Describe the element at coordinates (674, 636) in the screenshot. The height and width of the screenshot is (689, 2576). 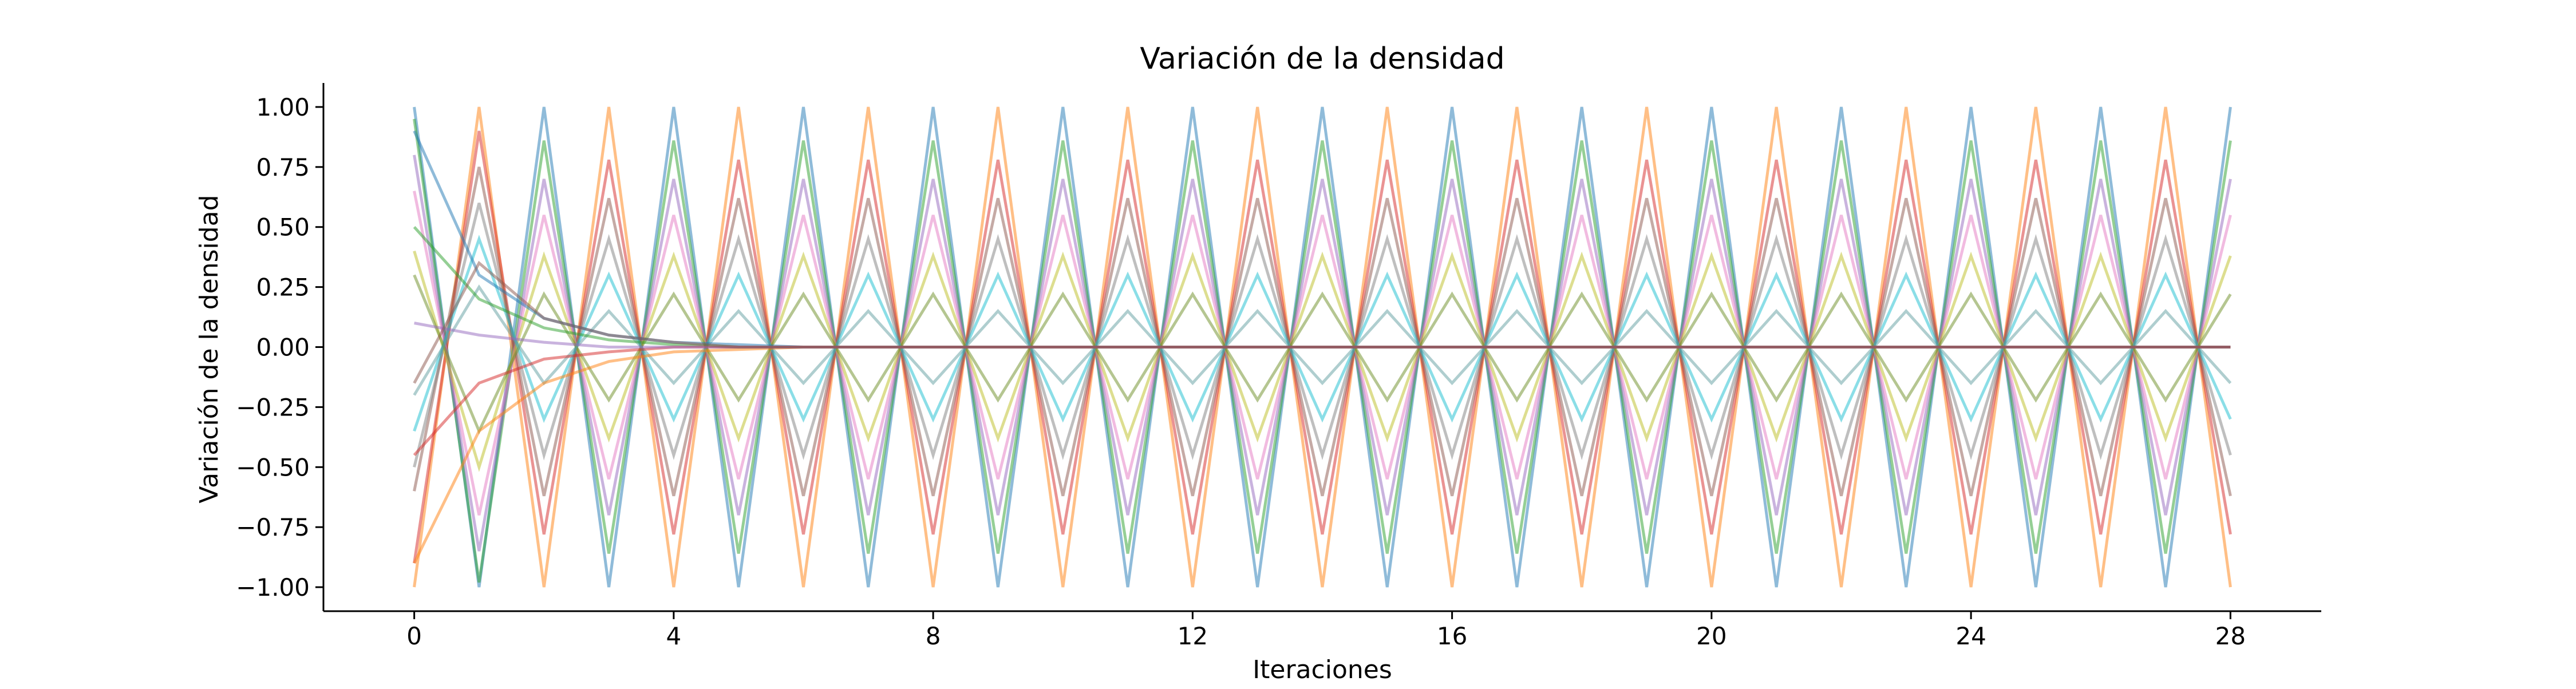
I see `x-tick-label: 4` at that location.